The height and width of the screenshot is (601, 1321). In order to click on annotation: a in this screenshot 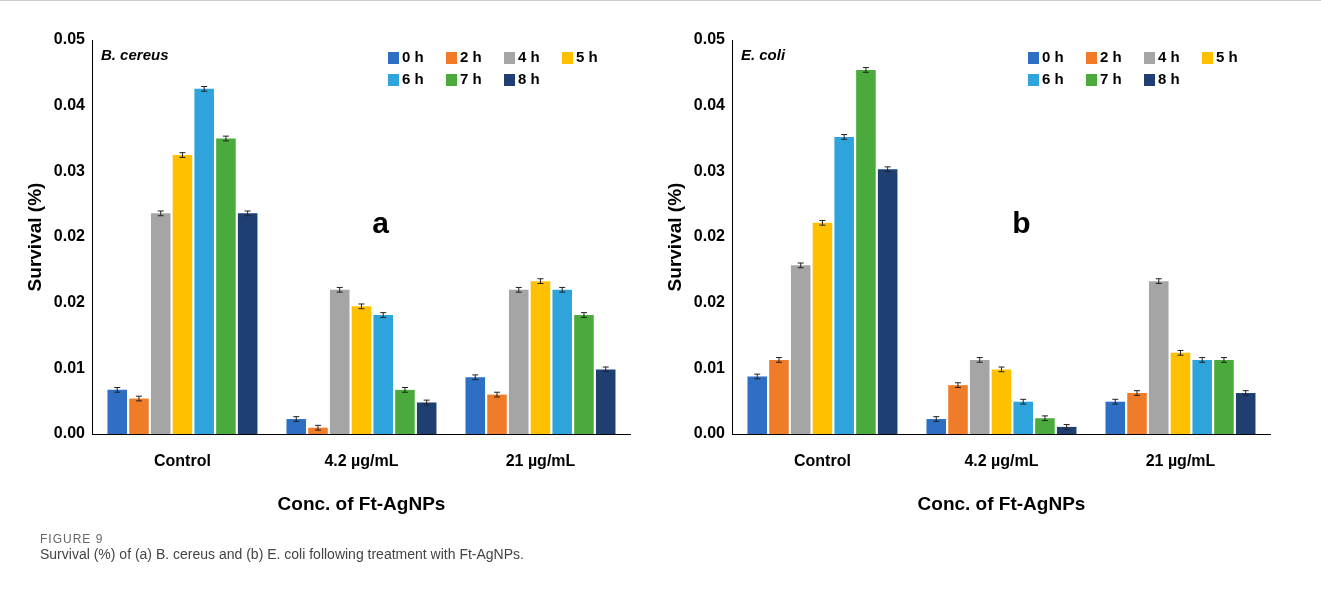, I will do `click(381, 222)`.